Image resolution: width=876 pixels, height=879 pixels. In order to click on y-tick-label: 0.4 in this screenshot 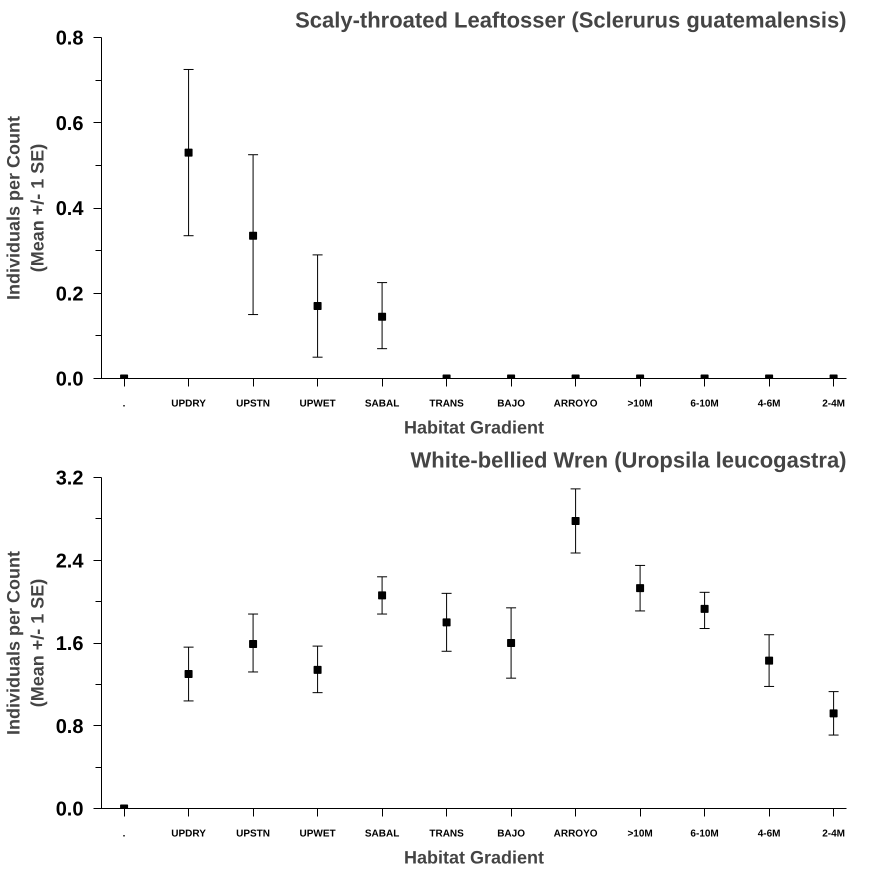, I will do `click(70, 209)`.